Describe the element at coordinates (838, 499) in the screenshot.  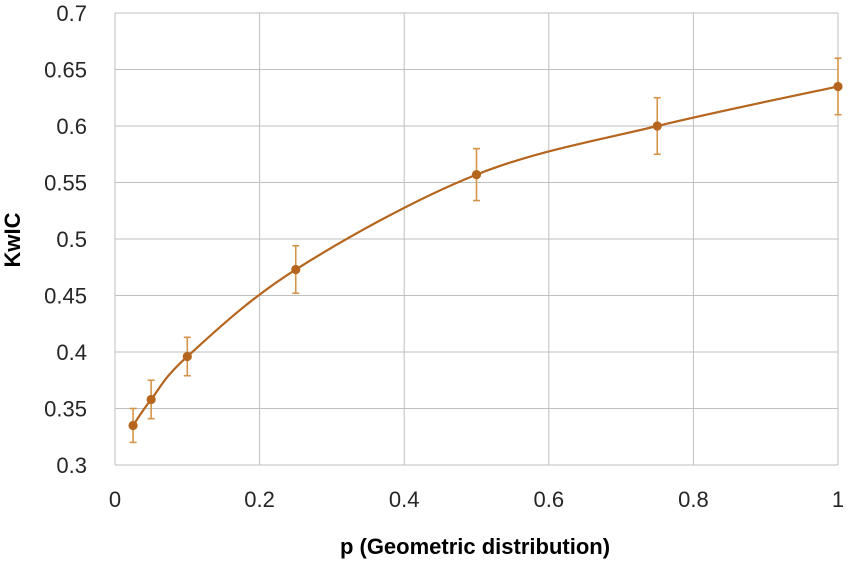
I see `x-tick-label: 1` at that location.